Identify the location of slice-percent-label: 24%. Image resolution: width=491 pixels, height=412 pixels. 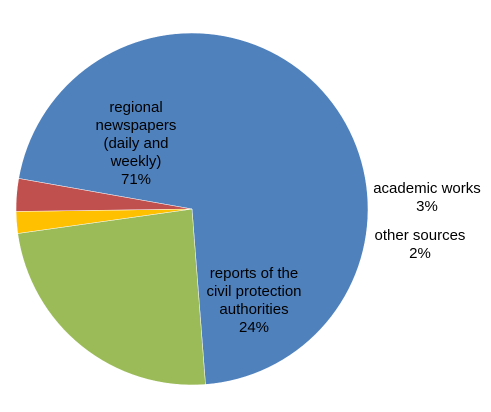
(254, 327).